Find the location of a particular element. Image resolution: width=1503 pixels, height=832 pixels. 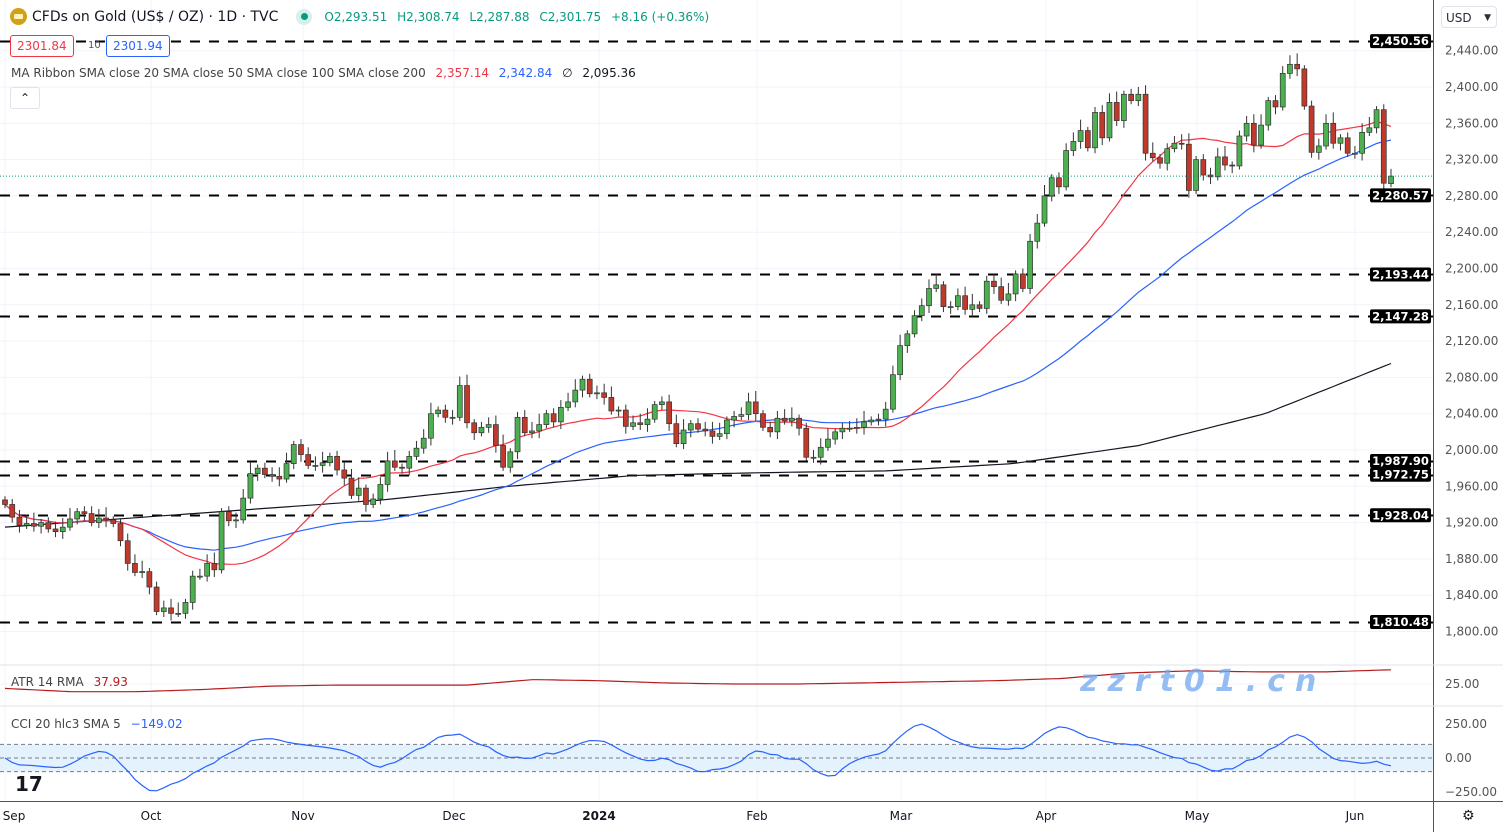

level-label: 2,280.57 is located at coordinates (1400, 195).